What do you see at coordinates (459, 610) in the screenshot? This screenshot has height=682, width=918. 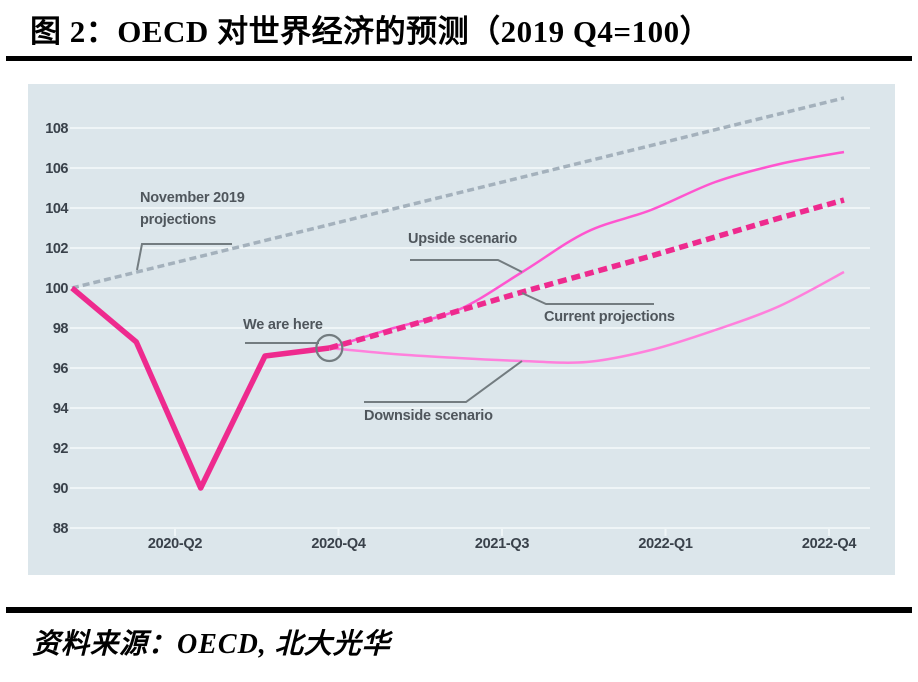 I see `bottom-rule` at bounding box center [459, 610].